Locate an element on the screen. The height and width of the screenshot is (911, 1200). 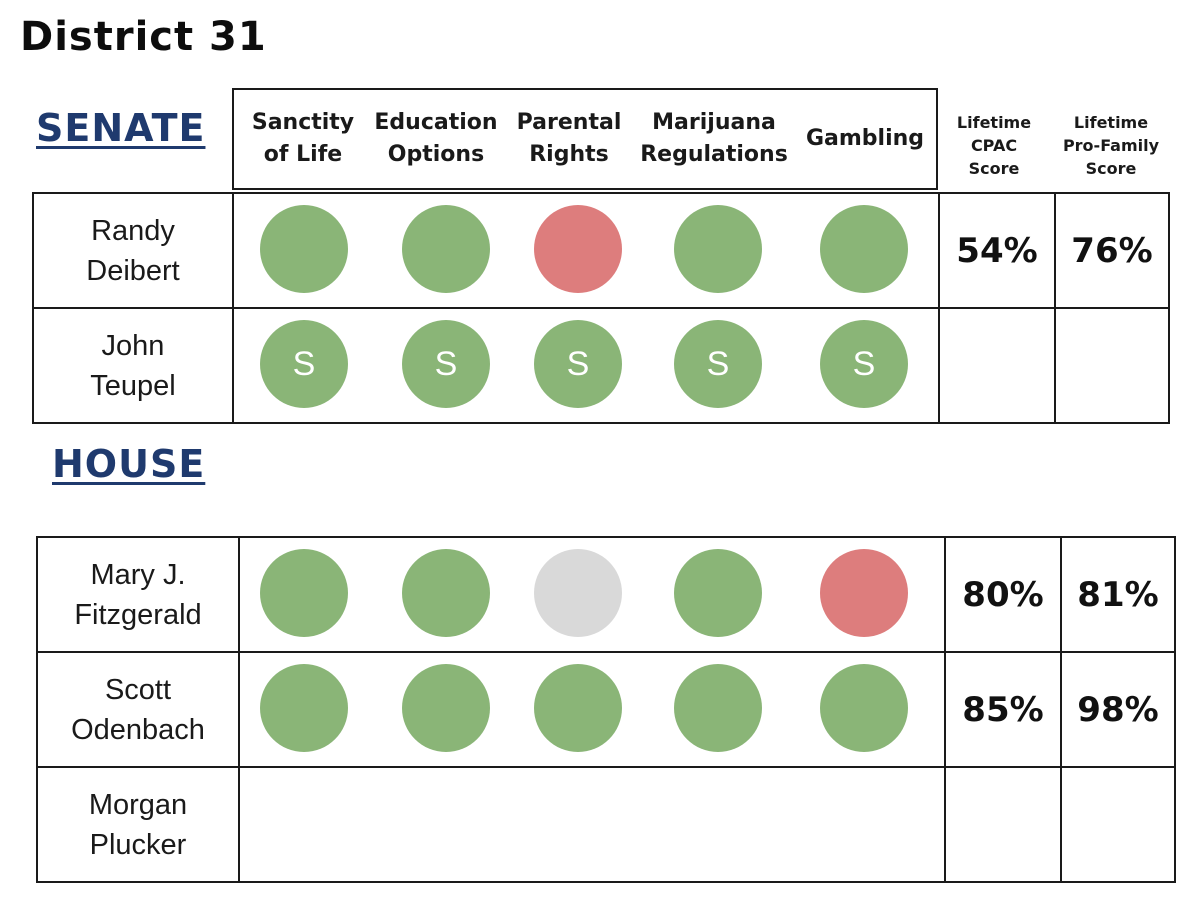
house-candidate-name: Scott Odenbach is located at coordinates (138, 709).